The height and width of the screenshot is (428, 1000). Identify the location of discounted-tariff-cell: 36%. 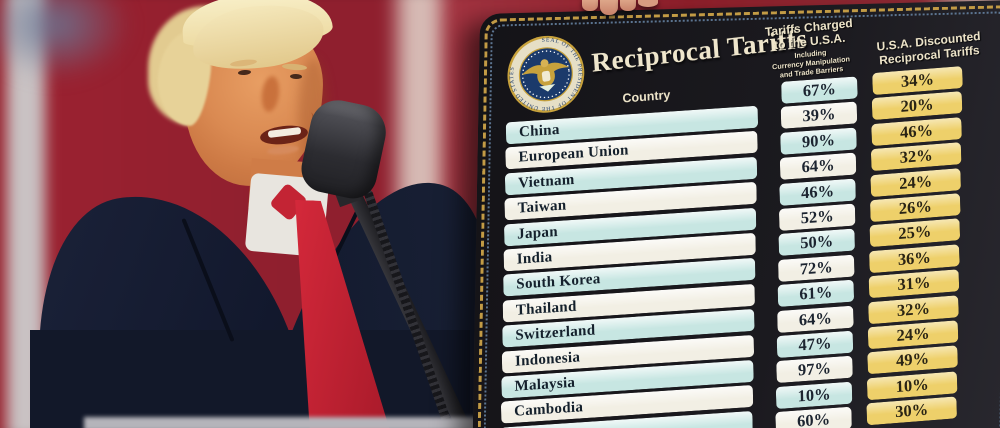
(914, 258).